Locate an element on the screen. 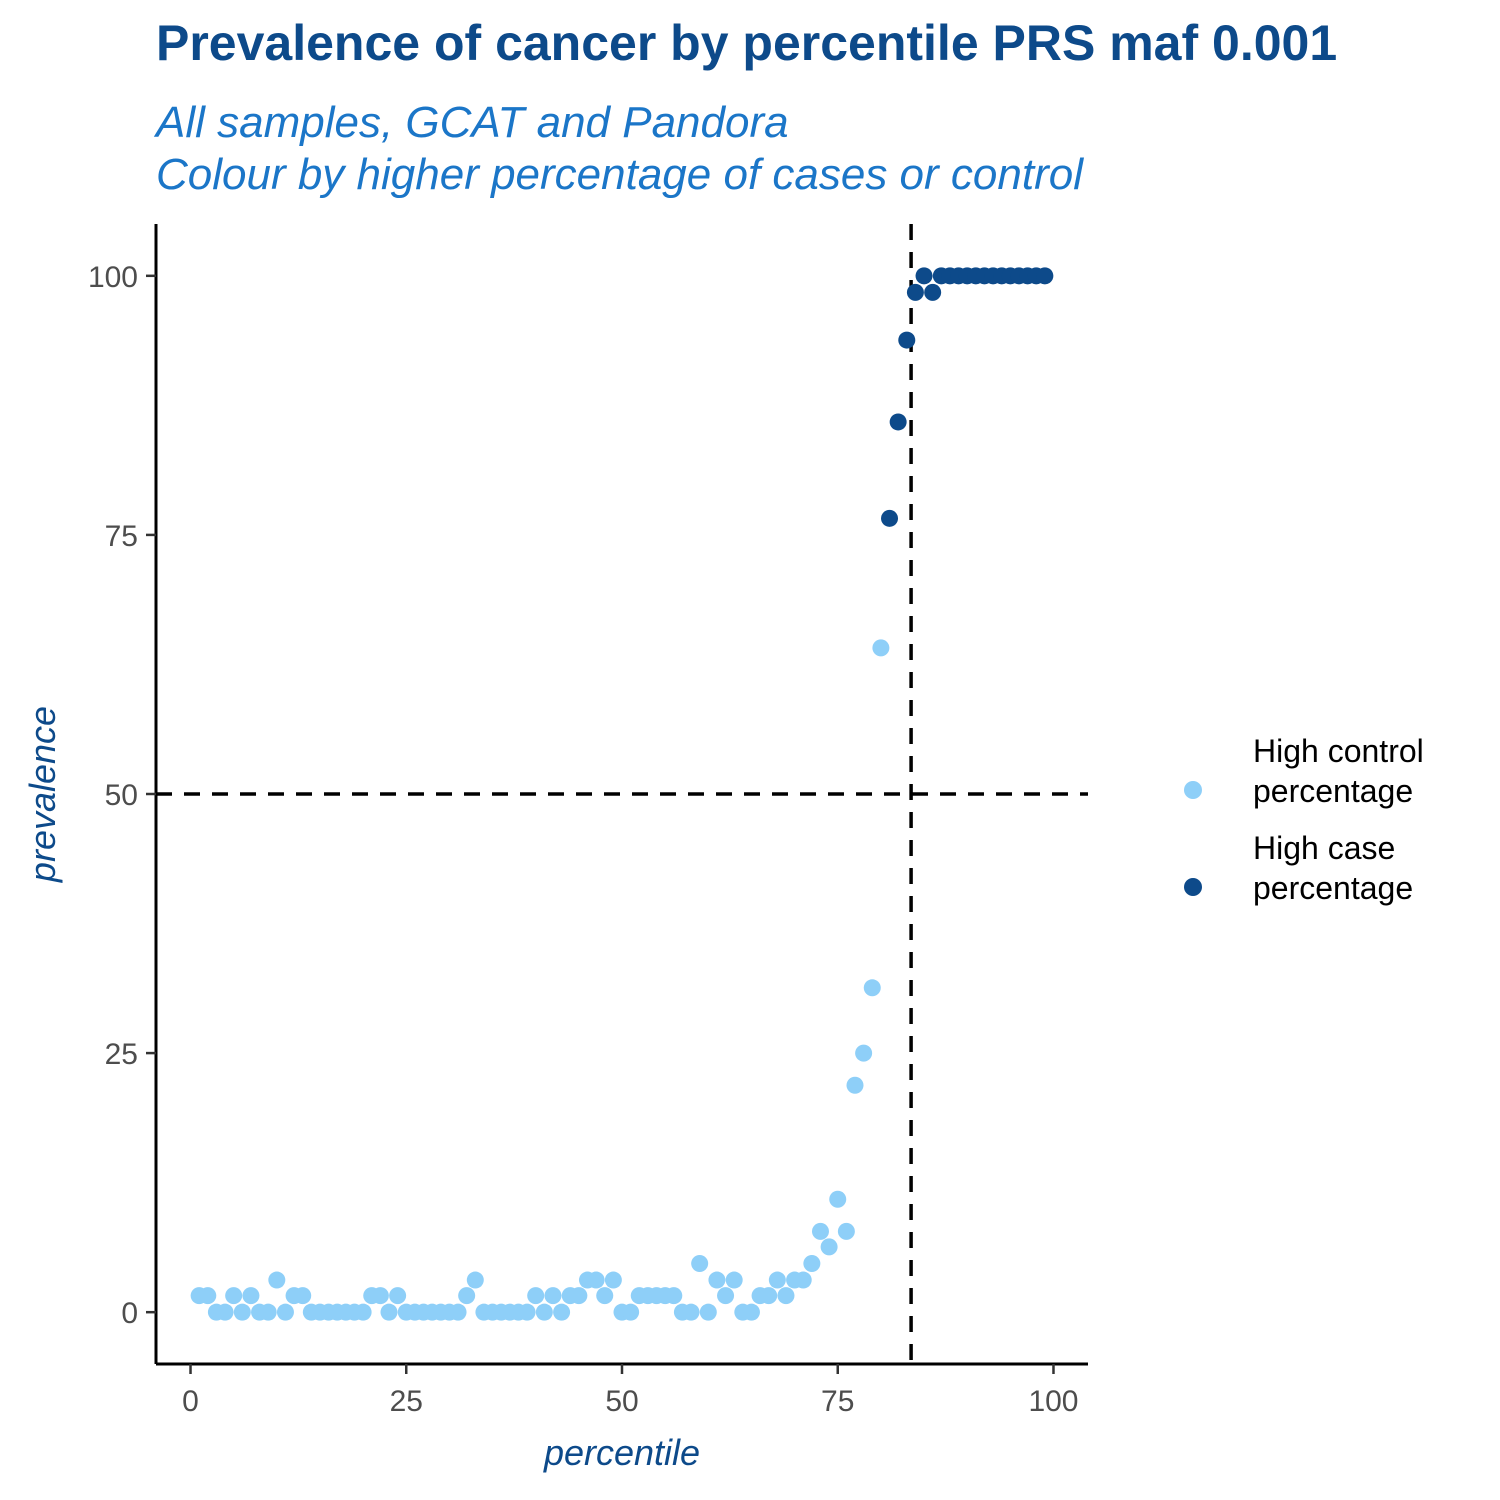  legend-label-high-control: High control percentage is located at coordinates (1338, 771).